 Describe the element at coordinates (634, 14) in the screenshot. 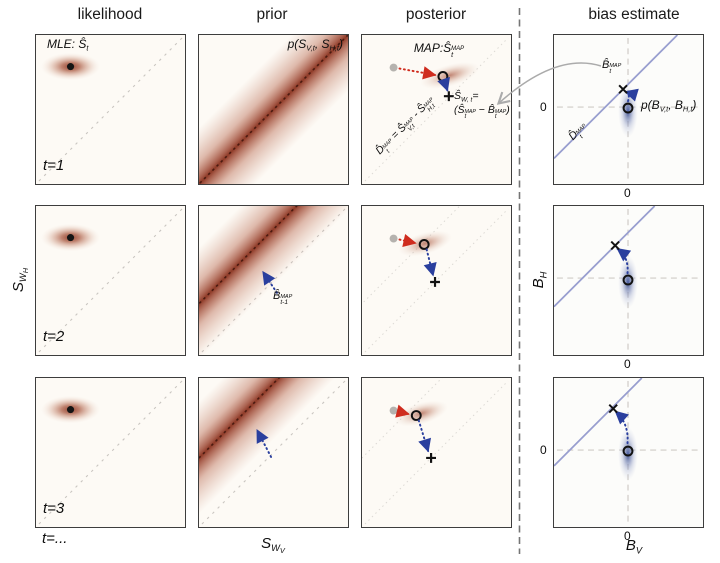

I see `header-bias-estimate: bias estimate` at that location.